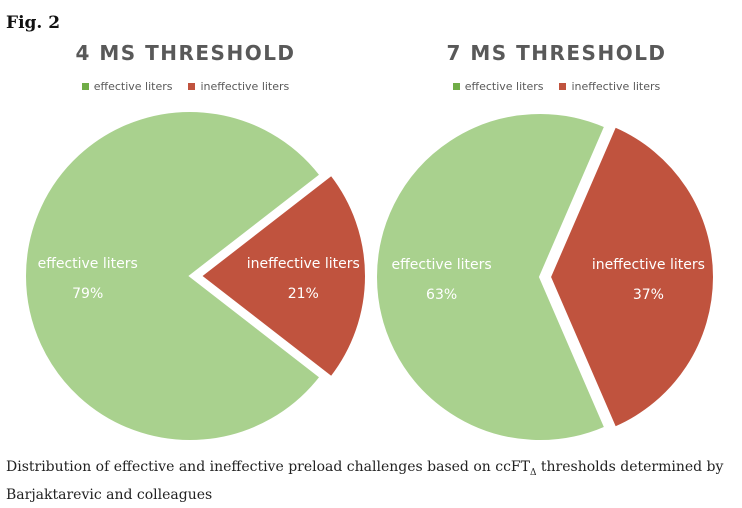 This screenshot has width=742, height=508. I want to click on slice-percent-label: 21%, so click(303, 294).